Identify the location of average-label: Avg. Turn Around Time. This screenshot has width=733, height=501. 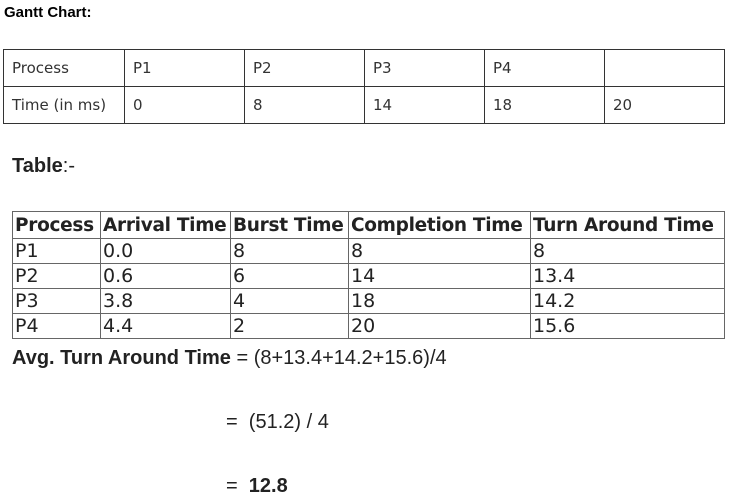
(121, 358).